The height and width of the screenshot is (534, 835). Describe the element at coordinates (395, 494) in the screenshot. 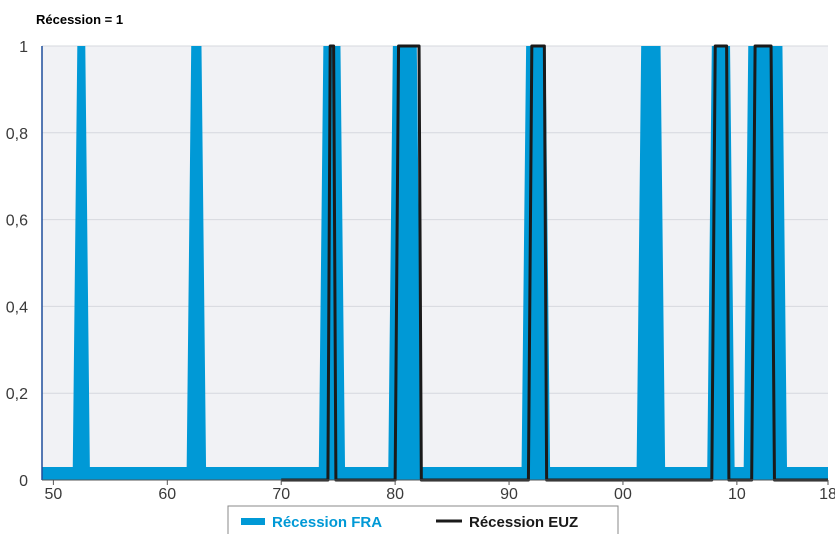

I see `x-tick-label-3: 80` at that location.